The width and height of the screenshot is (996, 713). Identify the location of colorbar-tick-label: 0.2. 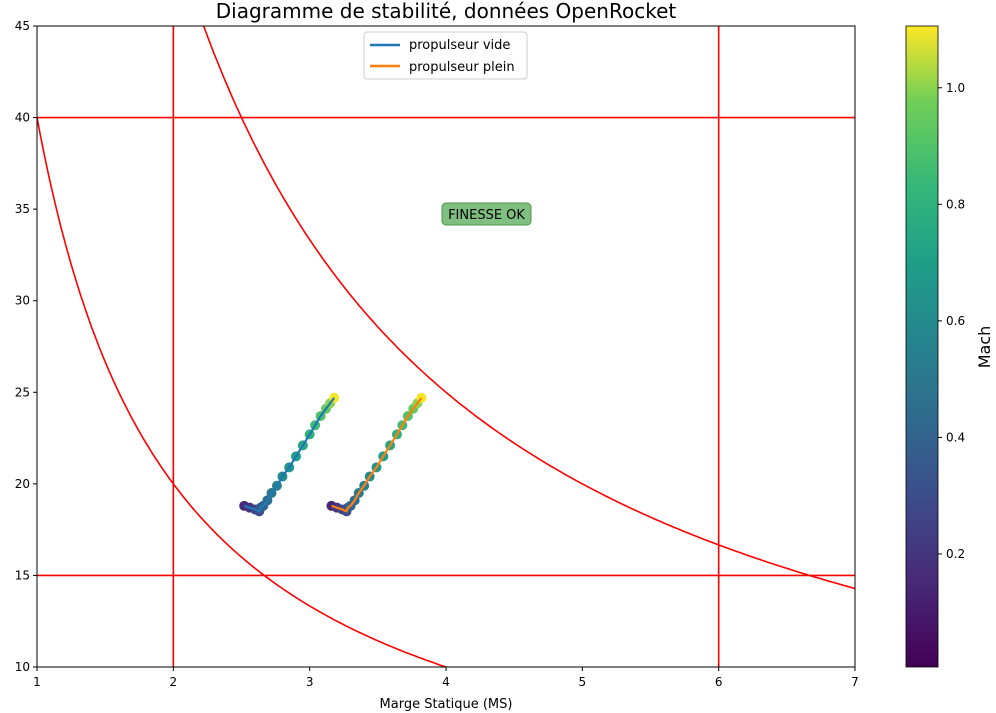
(955, 554).